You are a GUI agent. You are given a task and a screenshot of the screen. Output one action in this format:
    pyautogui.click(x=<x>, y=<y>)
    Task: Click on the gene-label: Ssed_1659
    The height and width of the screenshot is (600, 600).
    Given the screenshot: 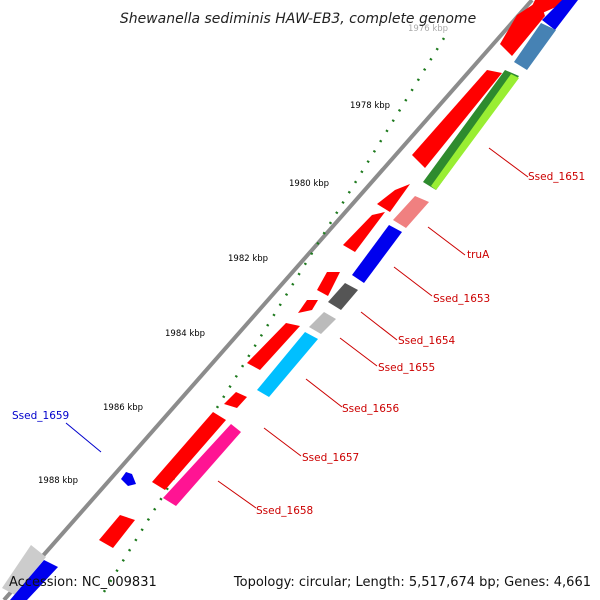 What is the action you would take?
    pyautogui.click(x=40, y=416)
    